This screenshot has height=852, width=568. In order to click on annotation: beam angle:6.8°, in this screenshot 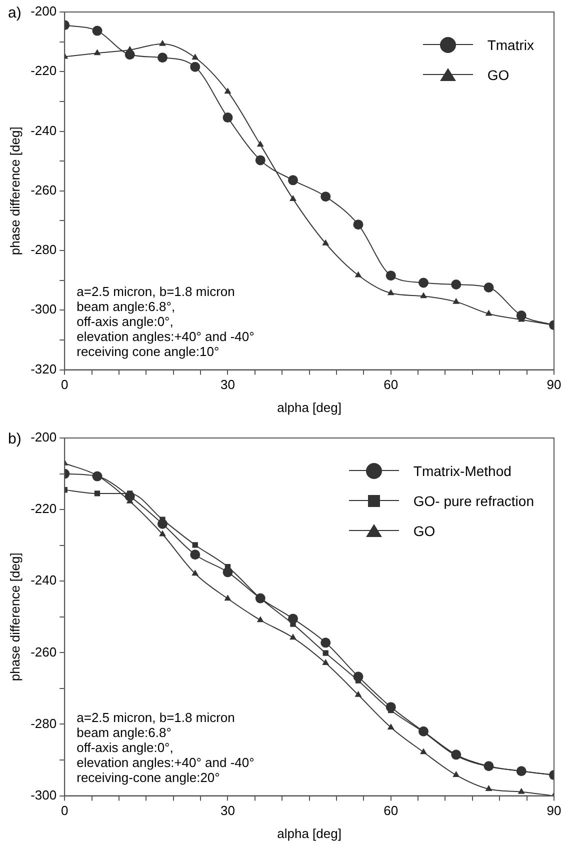, I will do `click(126, 306)`.